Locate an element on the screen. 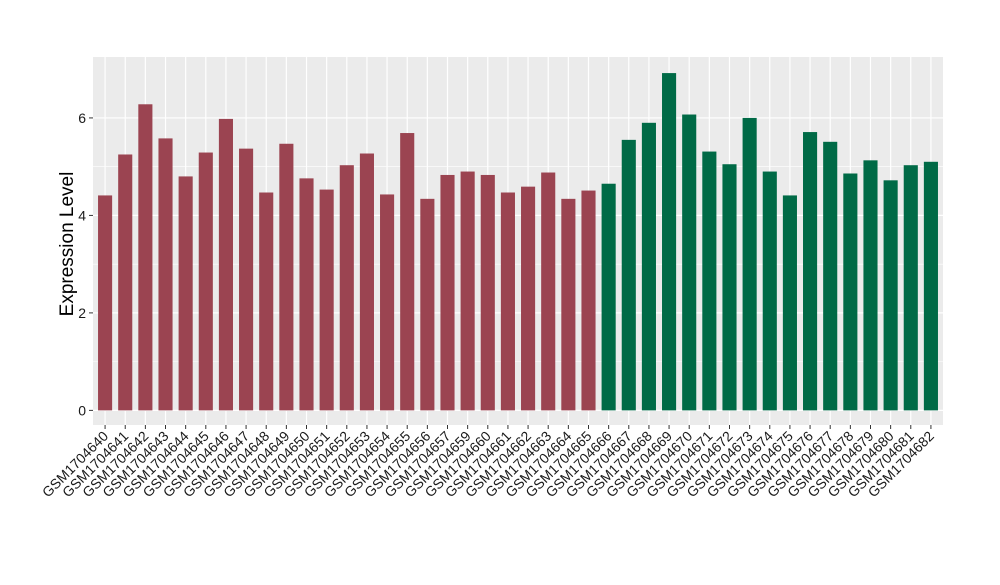 The image size is (1000, 585). bar-GSM1704650 is located at coordinates (306, 294).